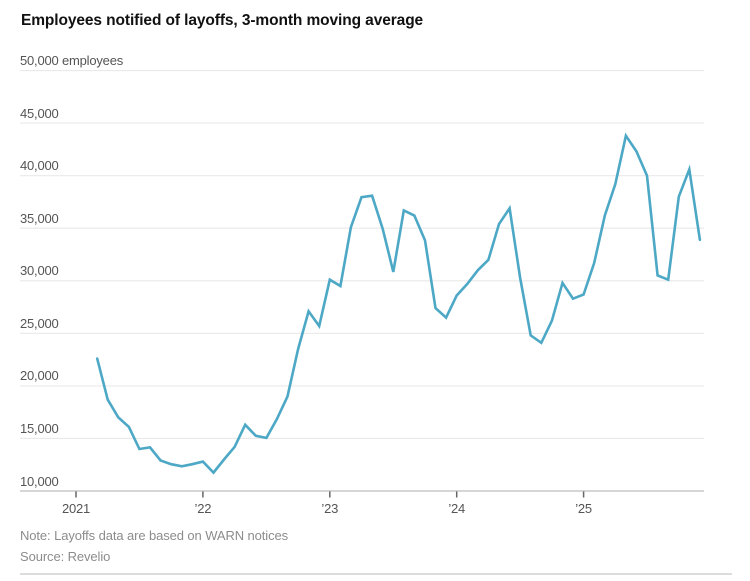 The image size is (750, 581). I want to click on y-axis-label: 10,000, so click(39, 481).